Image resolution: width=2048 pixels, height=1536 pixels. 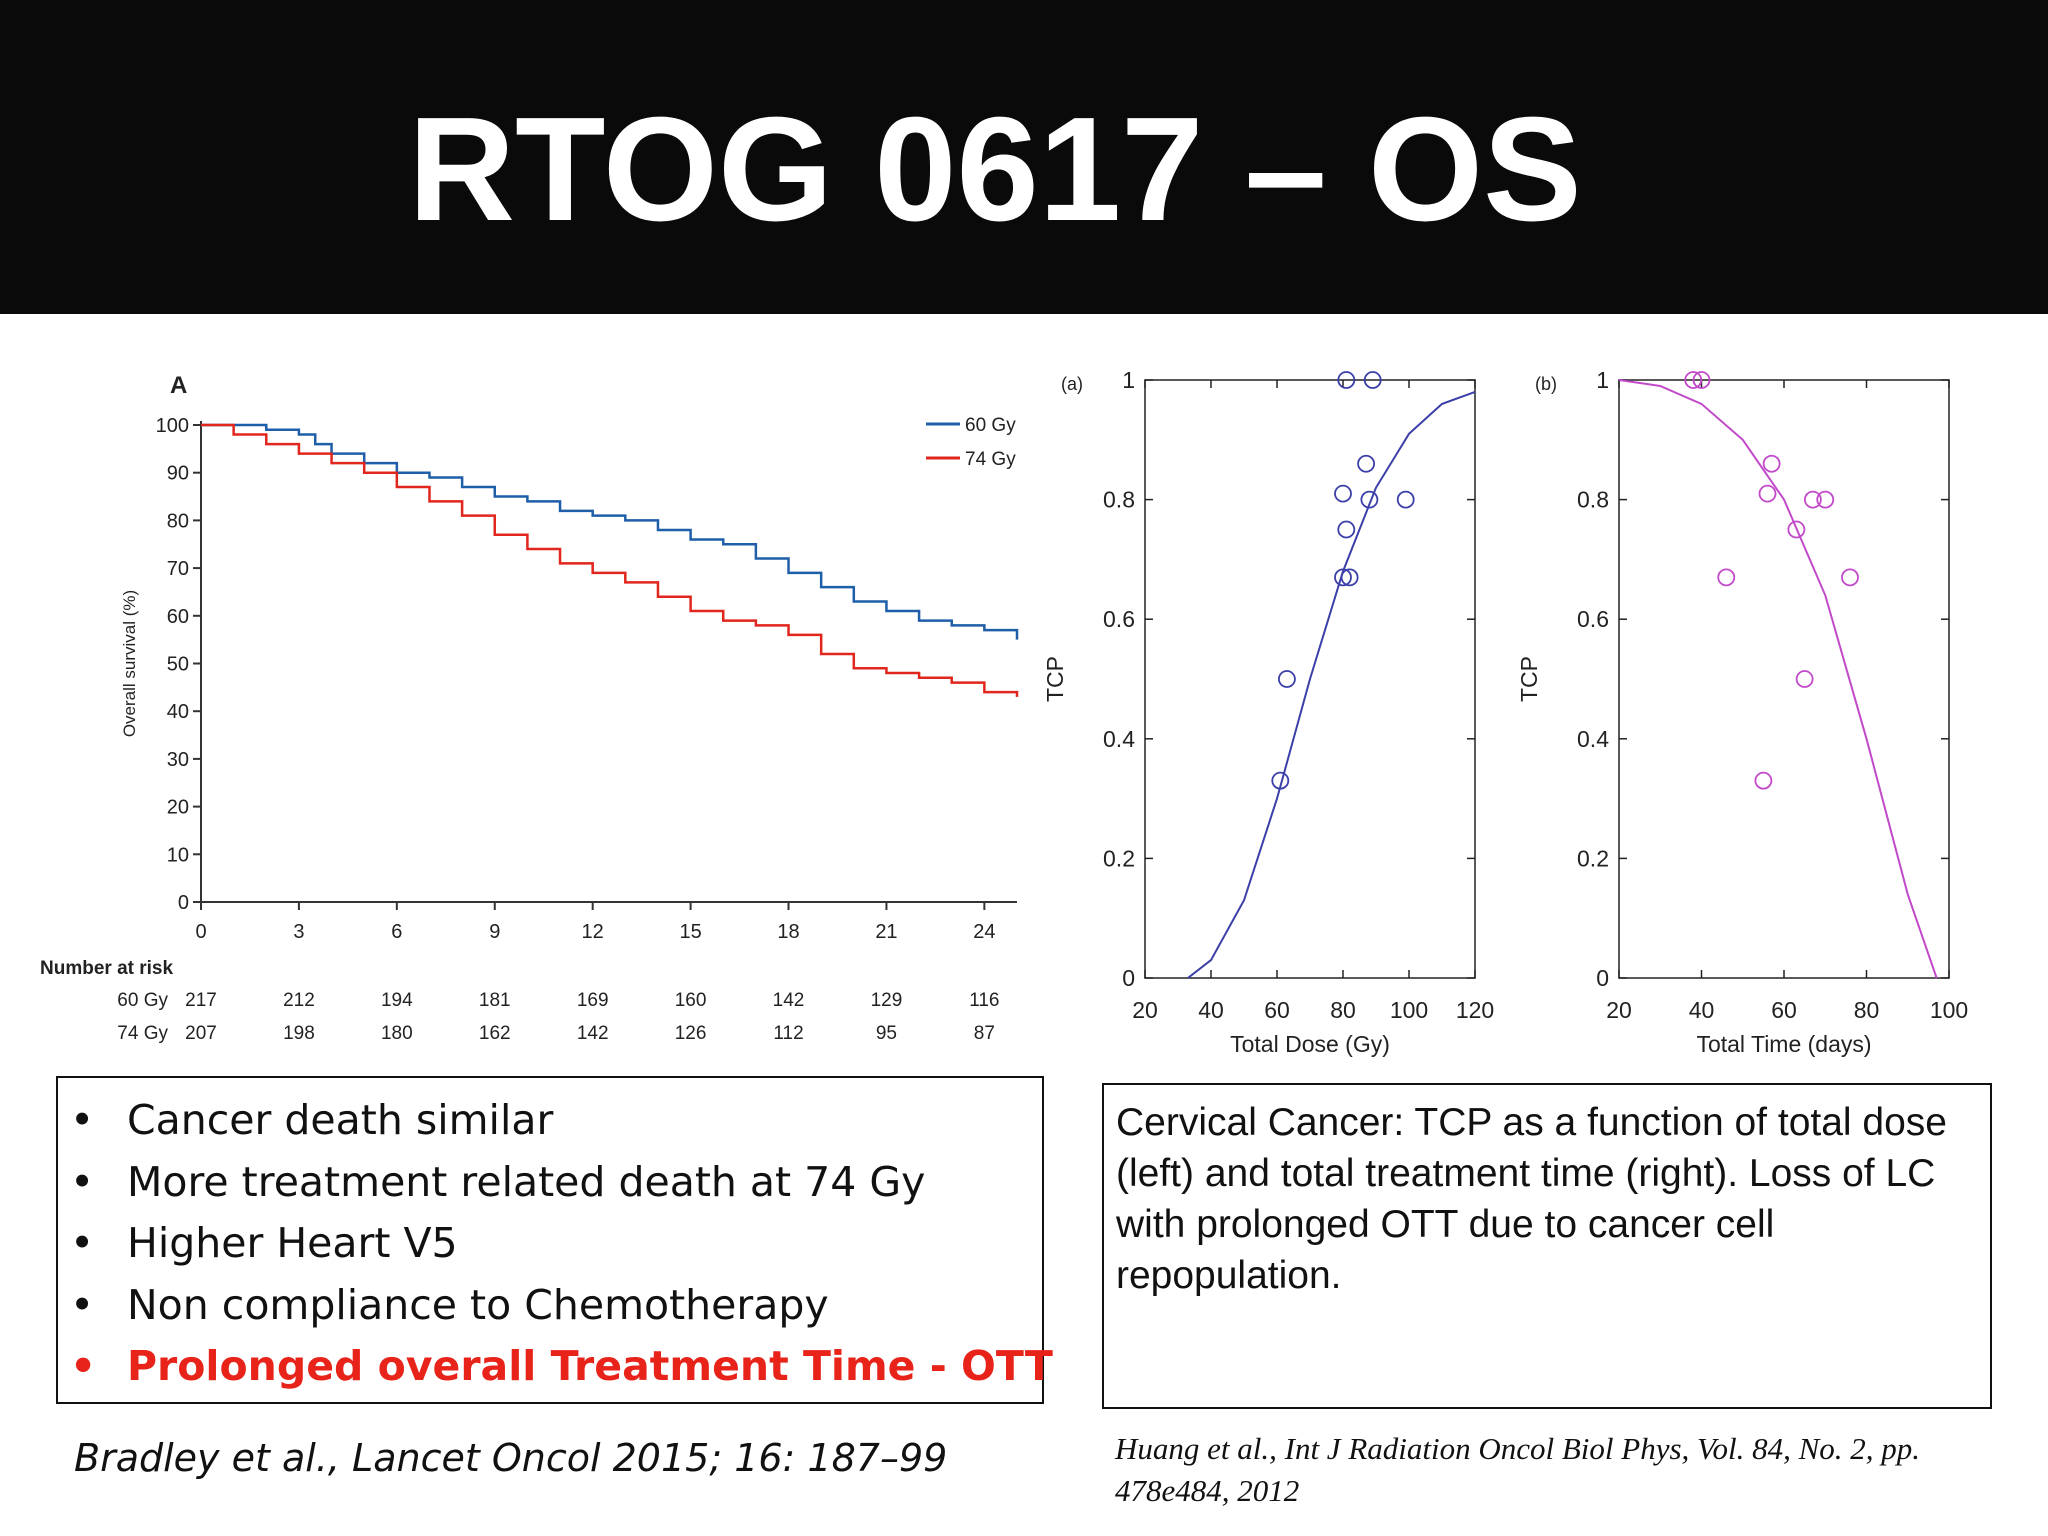 What do you see at coordinates (495, 1000) in the screenshot?
I see `risk-value: 181` at bounding box center [495, 1000].